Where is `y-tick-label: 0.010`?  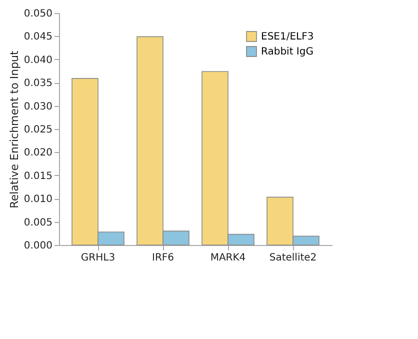
y-tick-label: 0.010 is located at coordinates (38, 200).